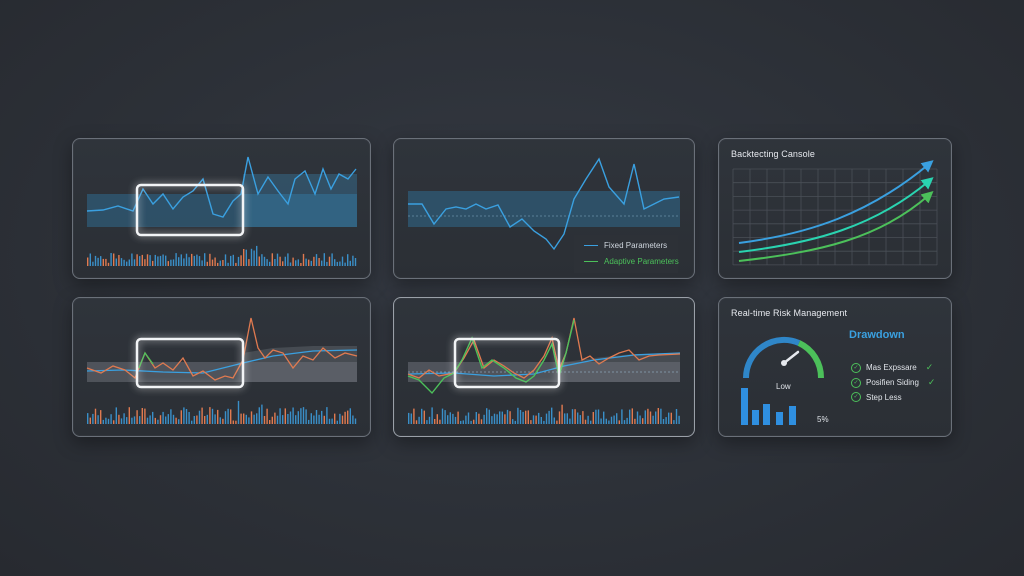 Image resolution: width=1024 pixels, height=576 pixels. Describe the element at coordinates (892, 367) in the screenshot. I see `checklist-item: ✓ Mas Expssare ✓` at that location.